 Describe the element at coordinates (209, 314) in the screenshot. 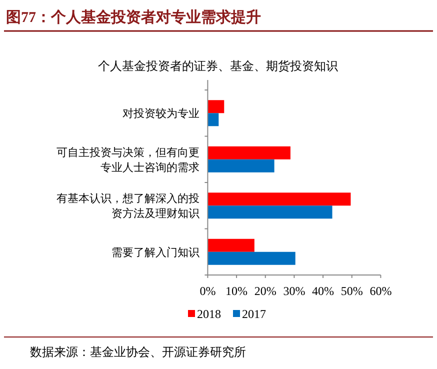

I see `legend-label: 2018` at that location.